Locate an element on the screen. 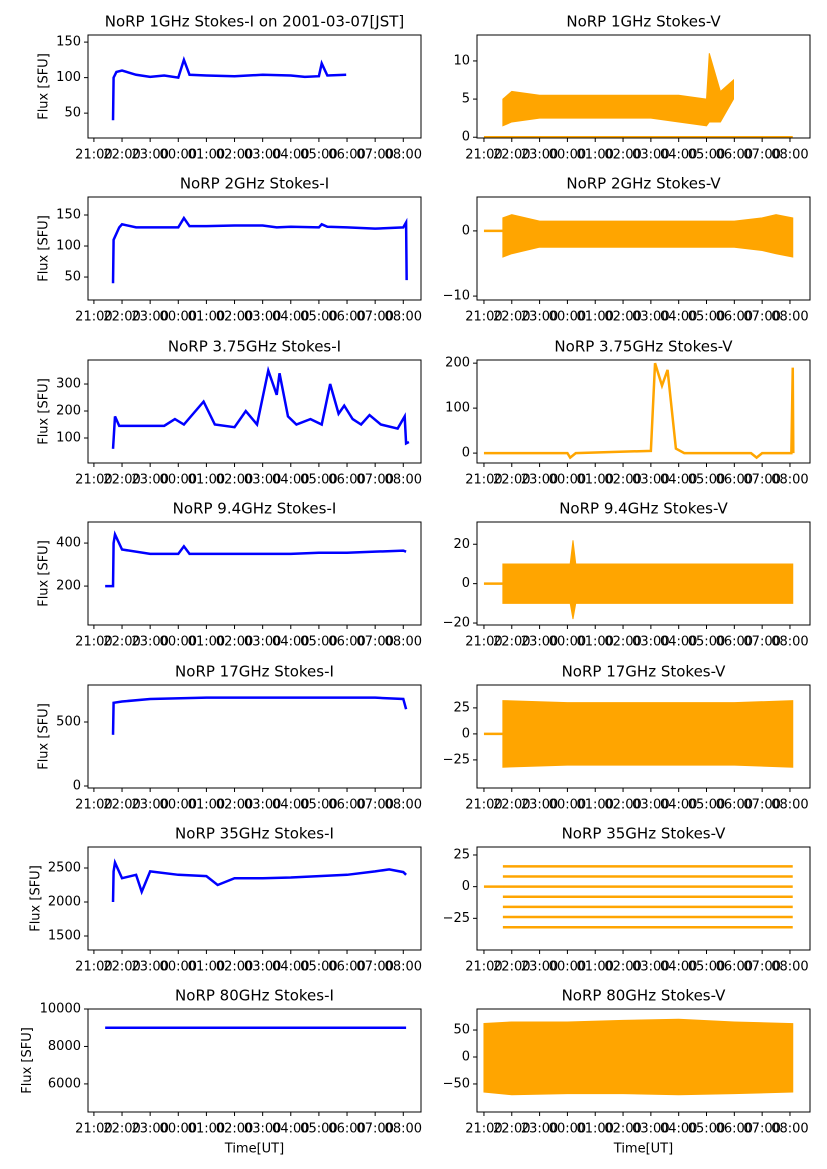 Image resolution: width=827 pixels, height=1169 pixels. y-tick-label: 5 is located at coordinates (466, 99).